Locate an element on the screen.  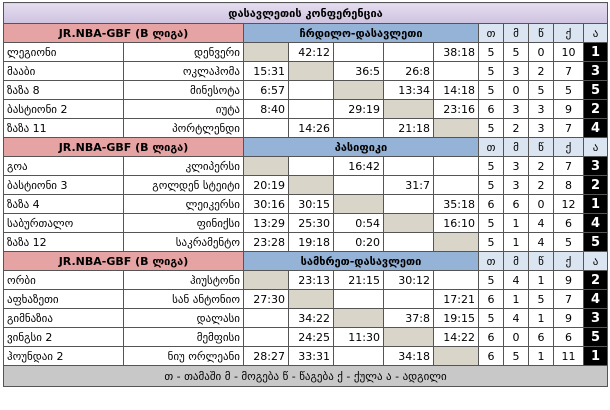
team: ლეგიონი is located at coordinates (63, 52).